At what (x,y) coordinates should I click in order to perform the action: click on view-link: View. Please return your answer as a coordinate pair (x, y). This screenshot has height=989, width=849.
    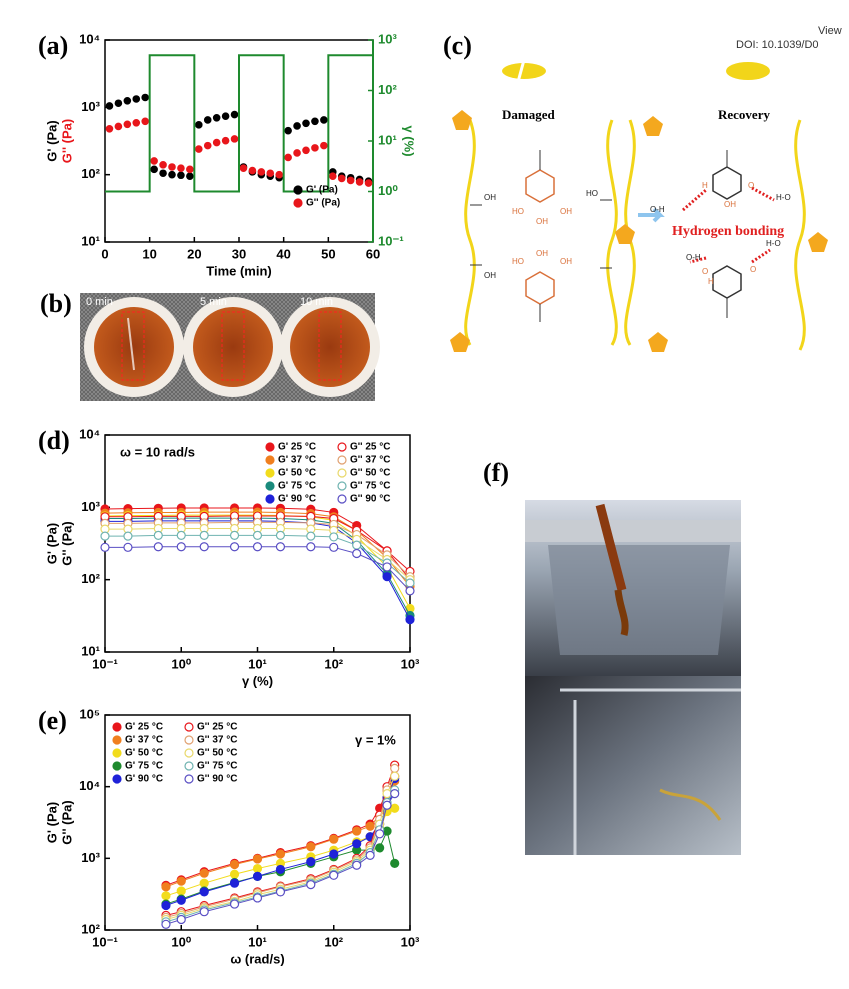
    Looking at the image, I should click on (830, 31).